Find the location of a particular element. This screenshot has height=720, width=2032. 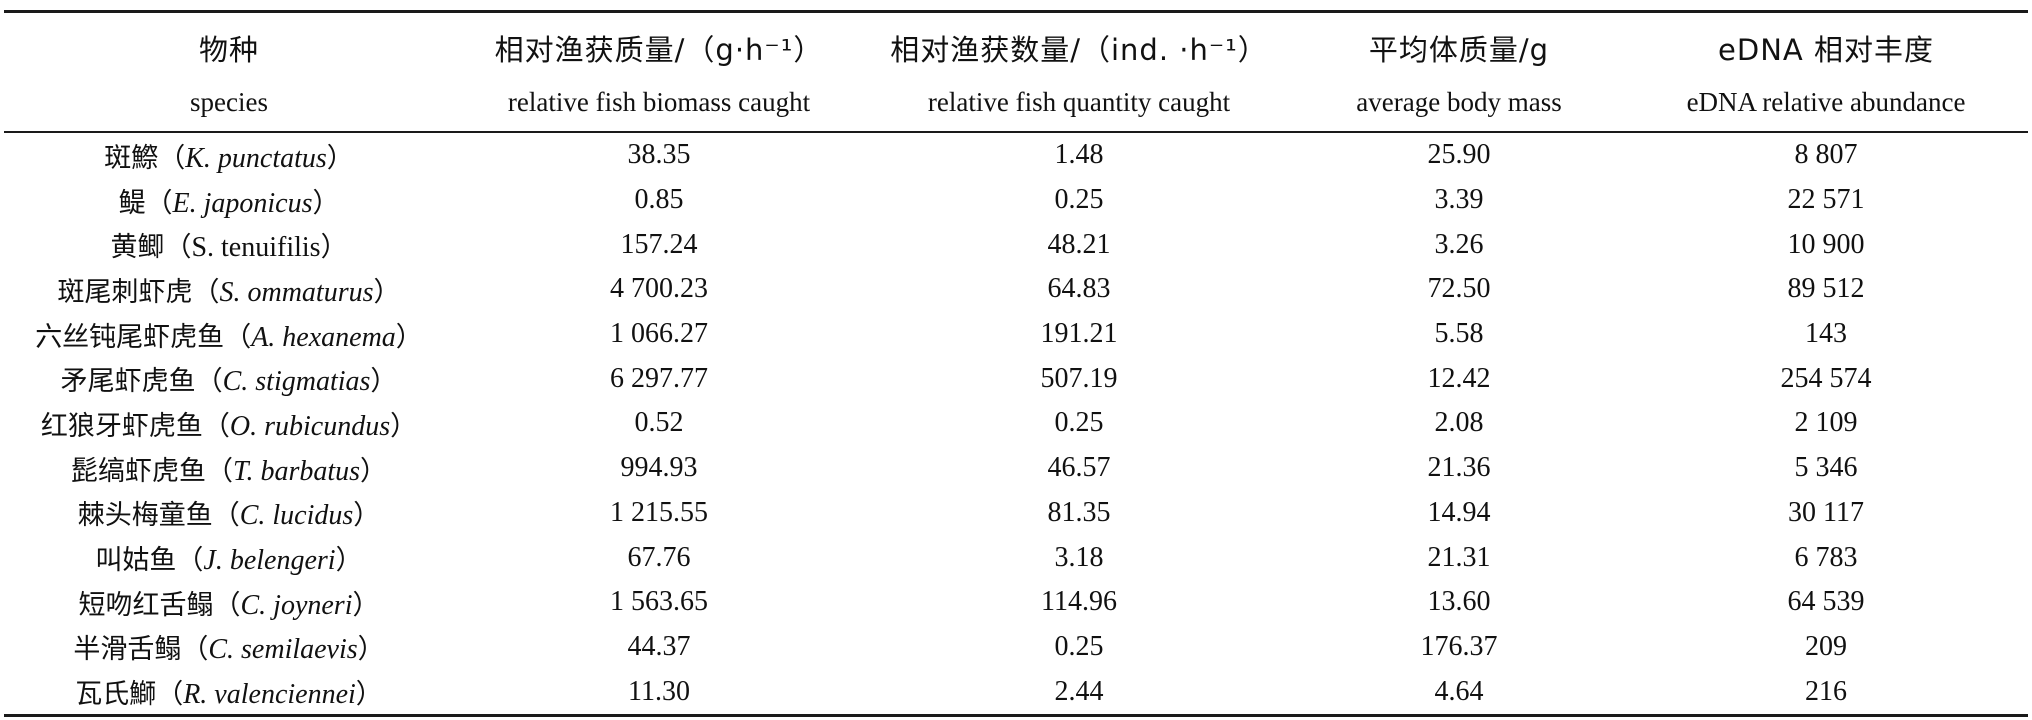

biomass-cell: 67.76 is located at coordinates (659, 557).